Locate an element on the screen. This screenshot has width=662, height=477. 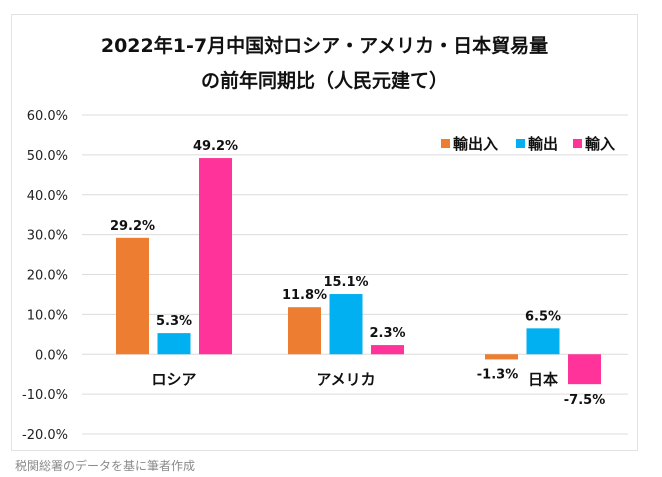
legend-label: 輸出 is located at coordinates (543, 144).